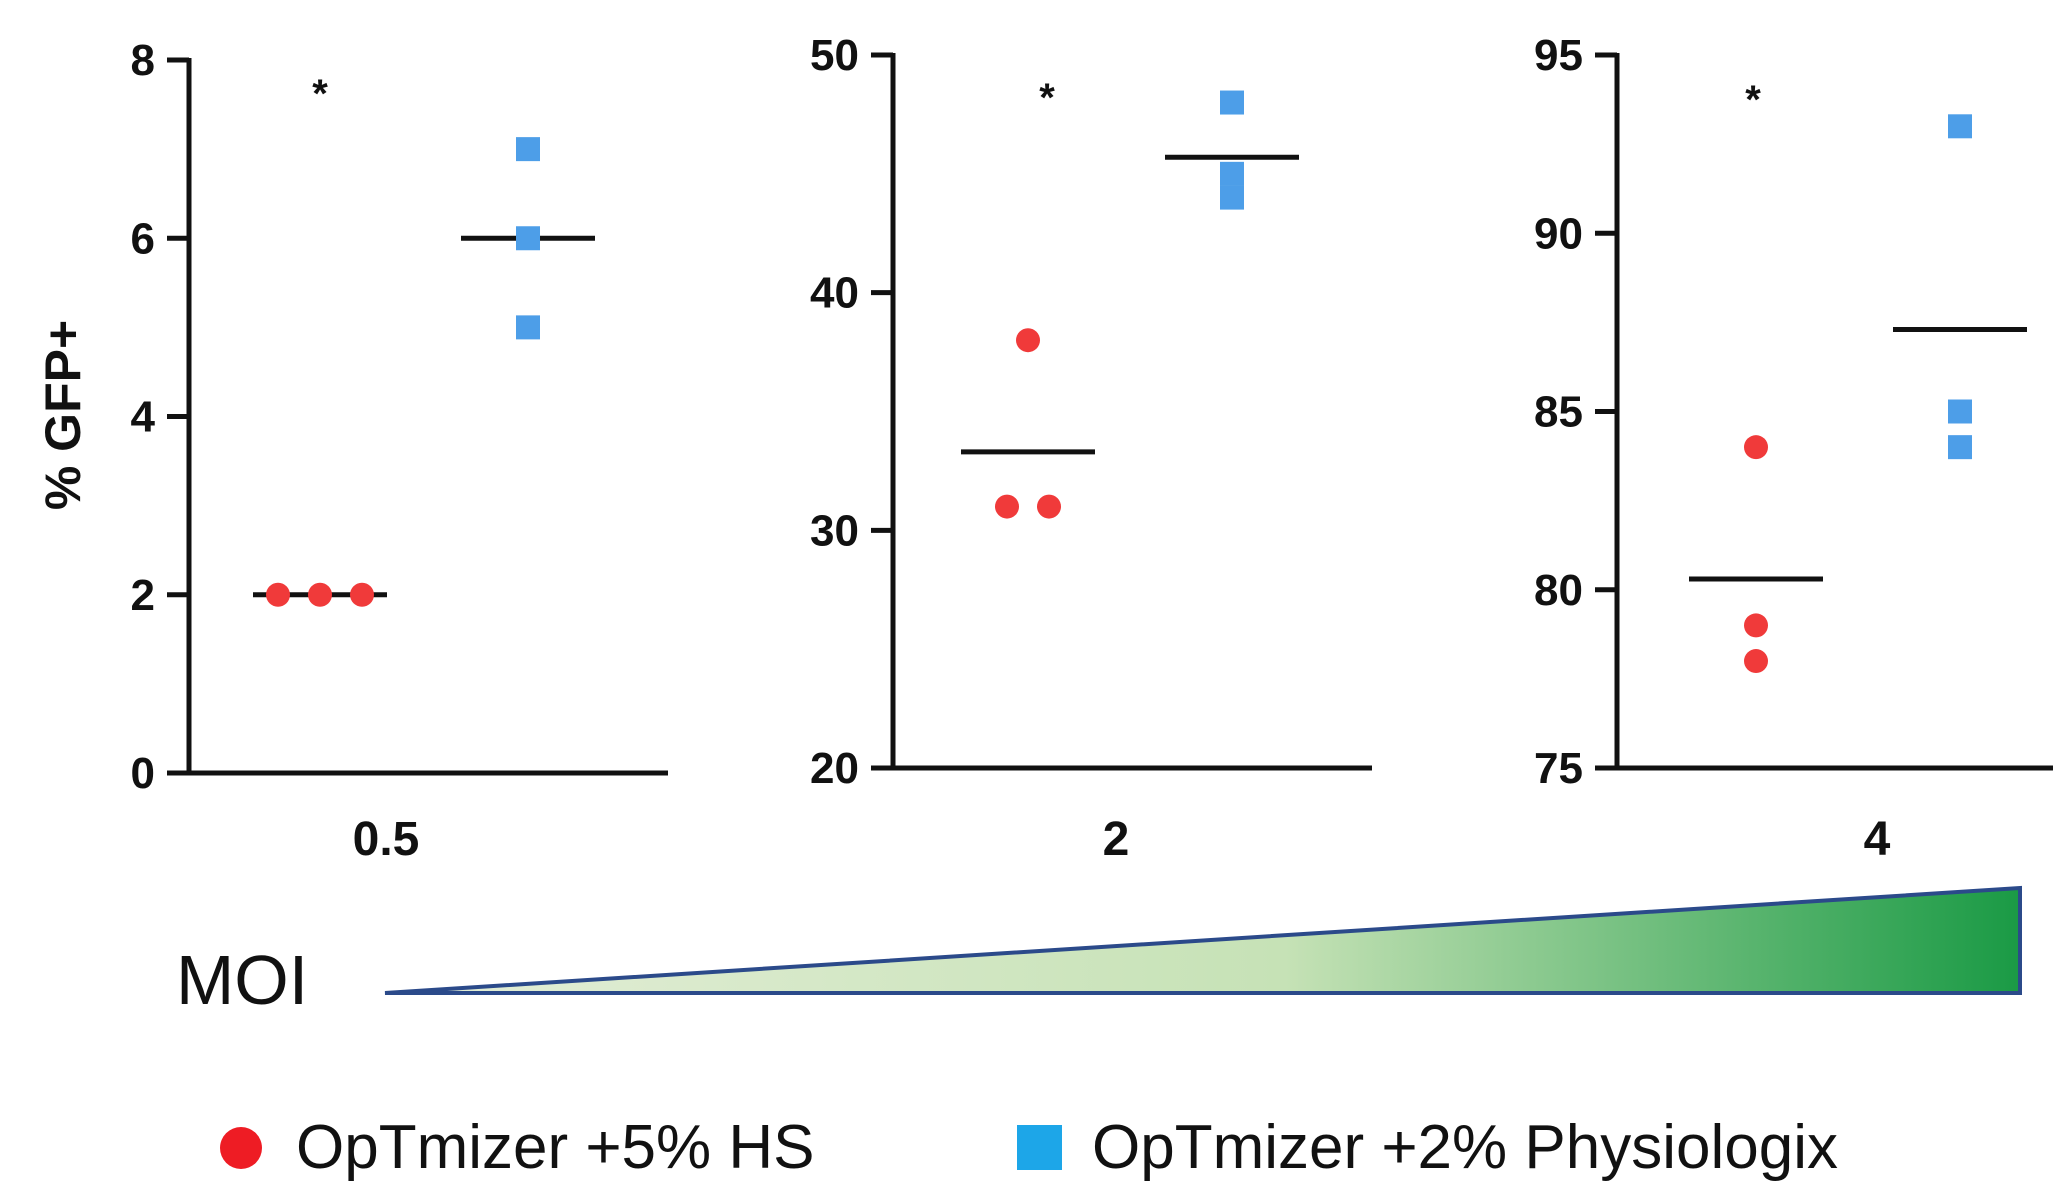 This screenshot has height=1187, width=2053. Describe the element at coordinates (1203, 940) in the screenshot. I see `moi-gradient-wedge` at that location.